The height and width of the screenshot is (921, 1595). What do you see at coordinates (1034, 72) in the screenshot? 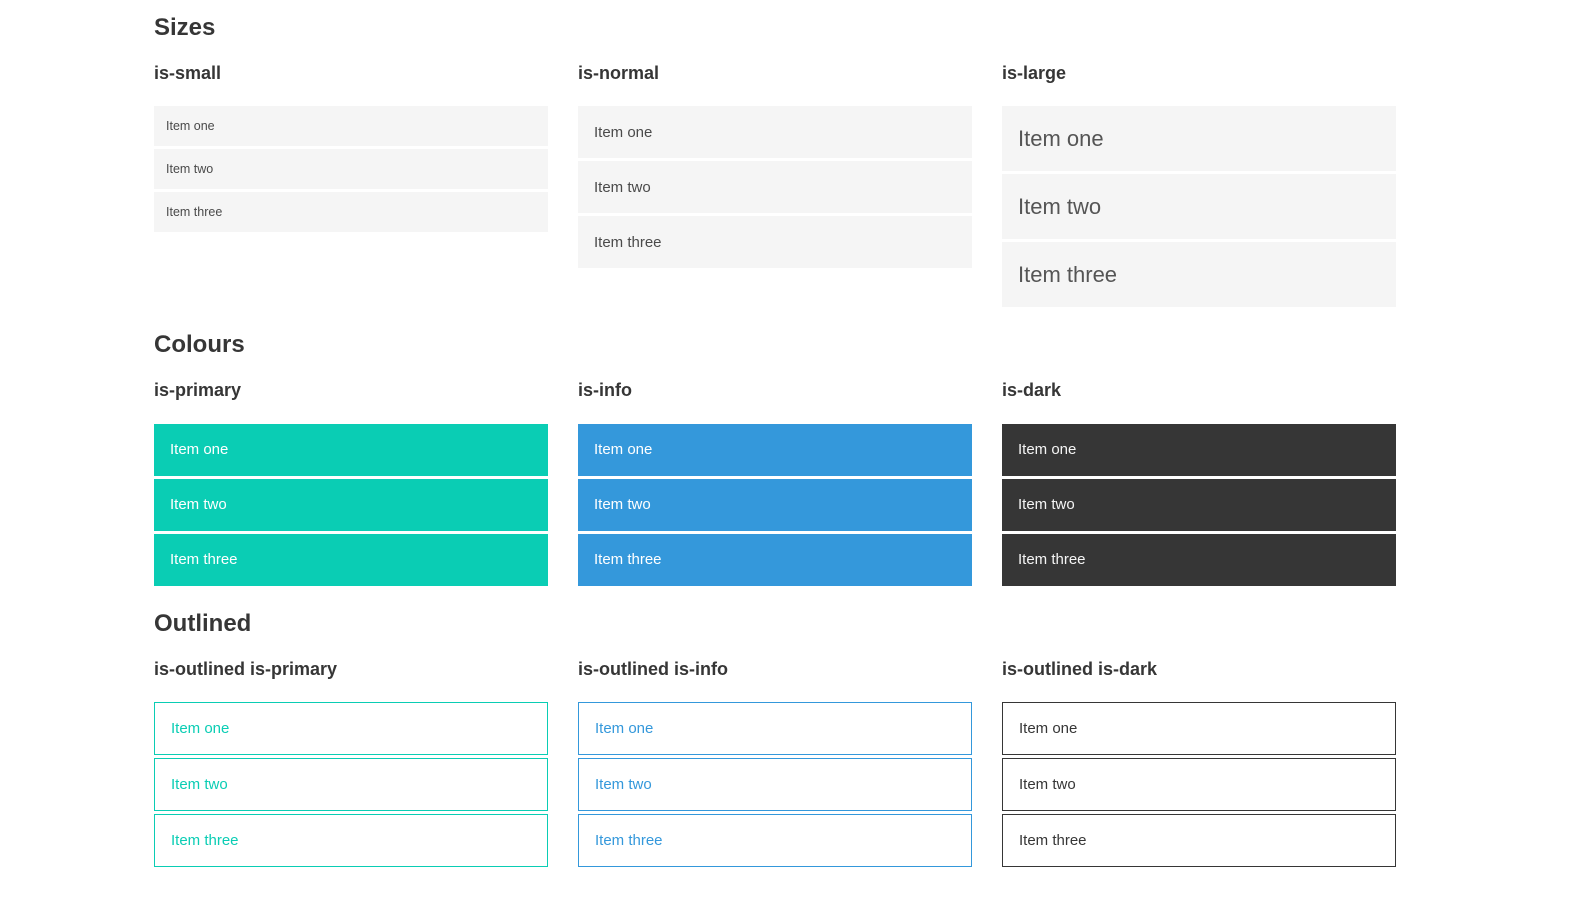
I see `group-label: is-large` at bounding box center [1034, 72].